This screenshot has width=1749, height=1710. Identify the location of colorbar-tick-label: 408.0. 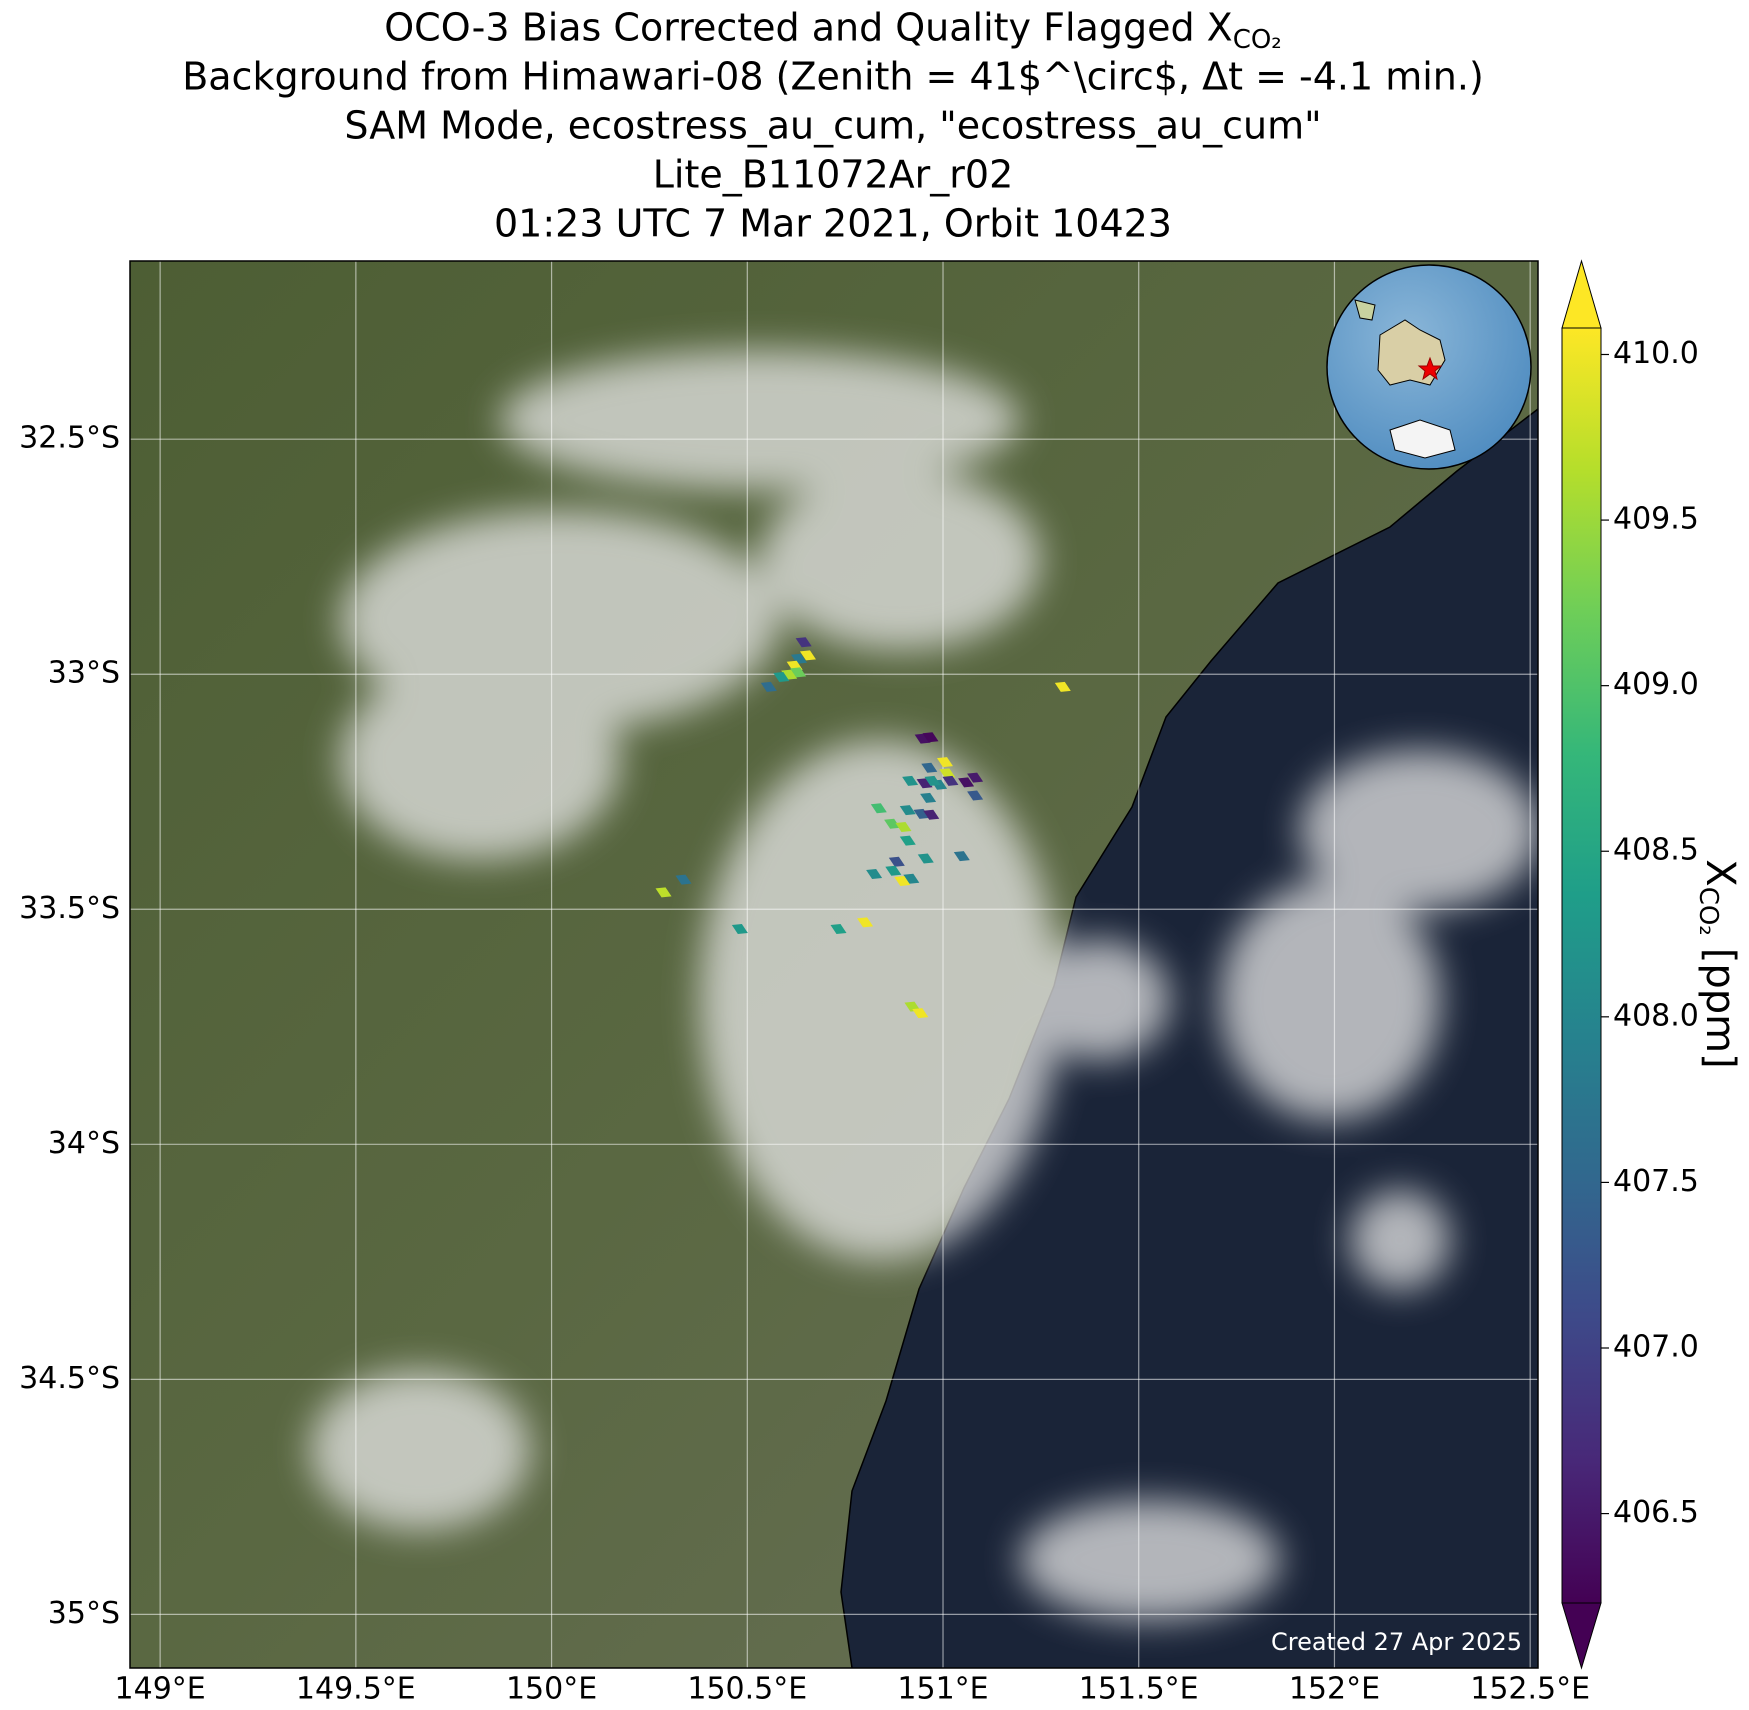
(1656, 1015).